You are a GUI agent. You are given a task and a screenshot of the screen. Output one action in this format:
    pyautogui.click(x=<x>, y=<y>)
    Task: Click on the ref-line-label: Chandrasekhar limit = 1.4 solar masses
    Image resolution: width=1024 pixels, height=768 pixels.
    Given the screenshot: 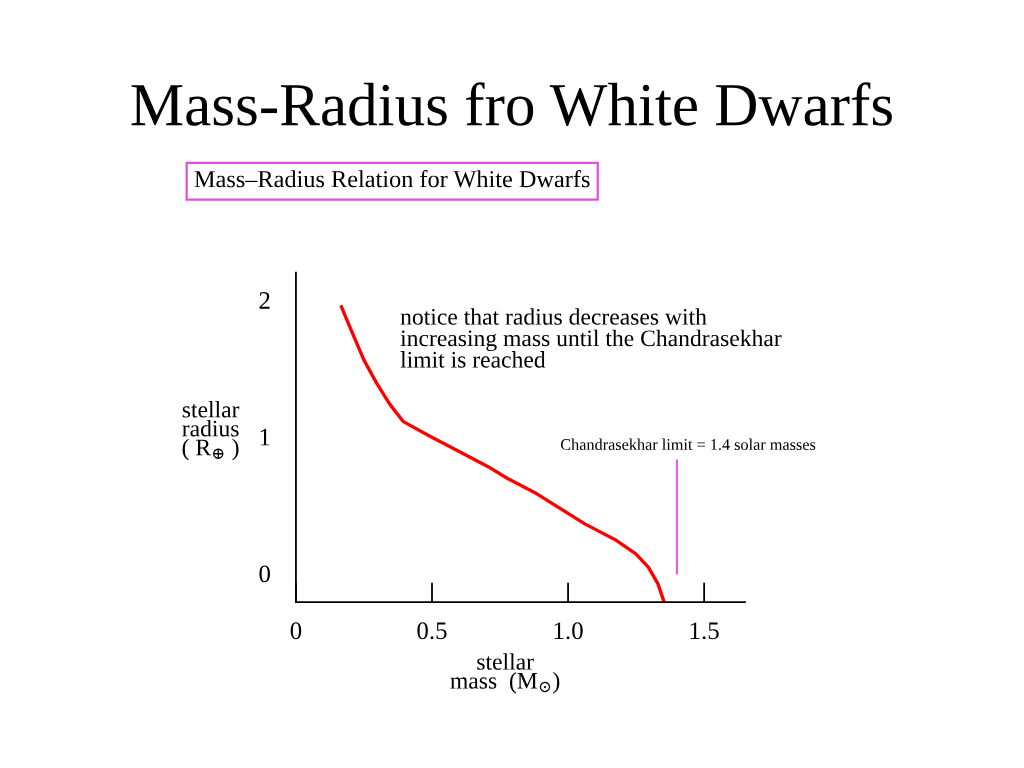 What is the action you would take?
    pyautogui.click(x=688, y=444)
    